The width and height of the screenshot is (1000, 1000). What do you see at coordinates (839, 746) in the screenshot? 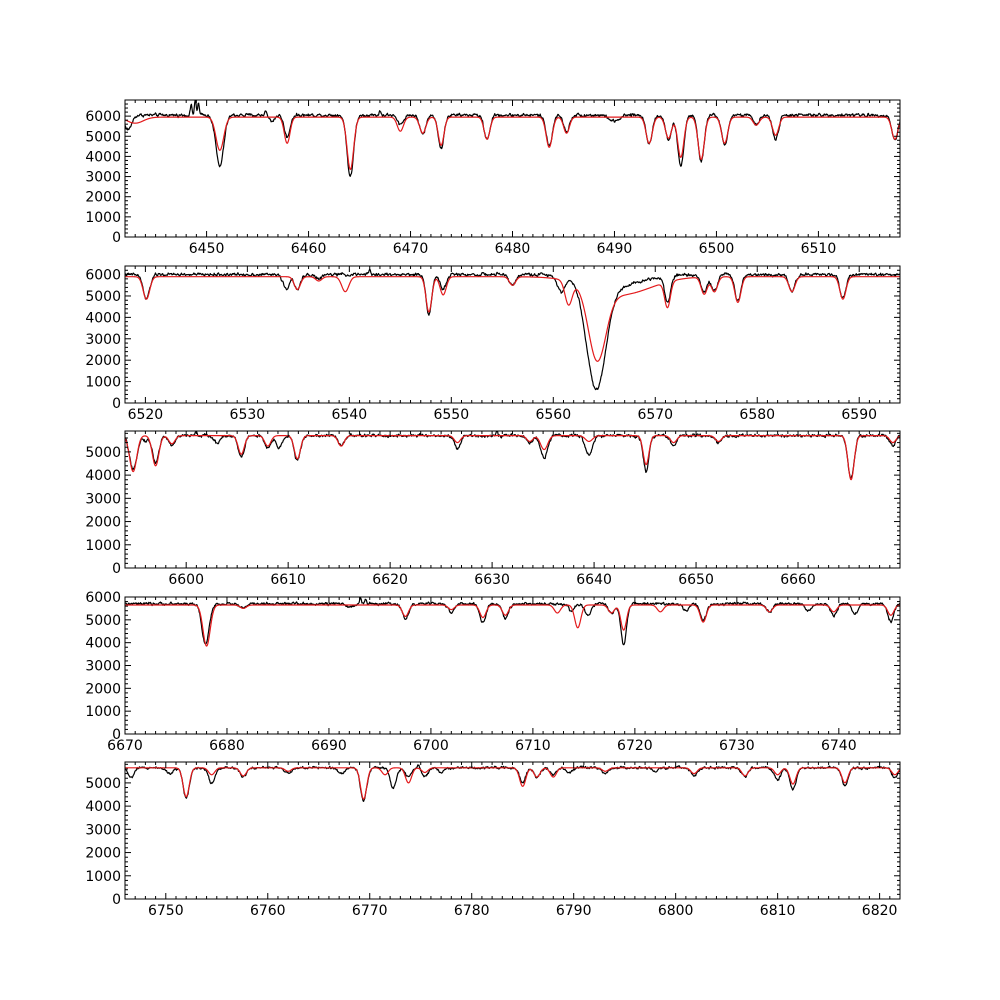
I see `x-tick-label: 6740` at bounding box center [839, 746].